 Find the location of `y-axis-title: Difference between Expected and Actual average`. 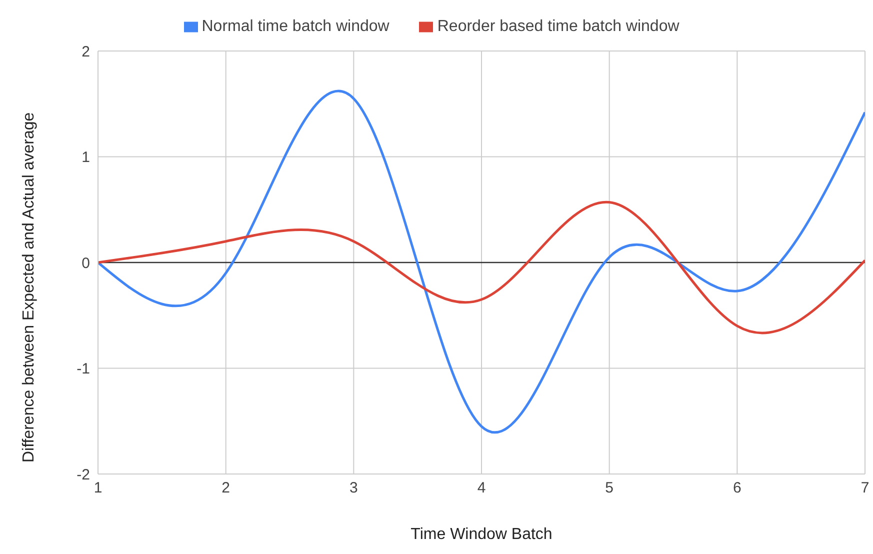

y-axis-title: Difference between Expected and Actual average is located at coordinates (29, 287).